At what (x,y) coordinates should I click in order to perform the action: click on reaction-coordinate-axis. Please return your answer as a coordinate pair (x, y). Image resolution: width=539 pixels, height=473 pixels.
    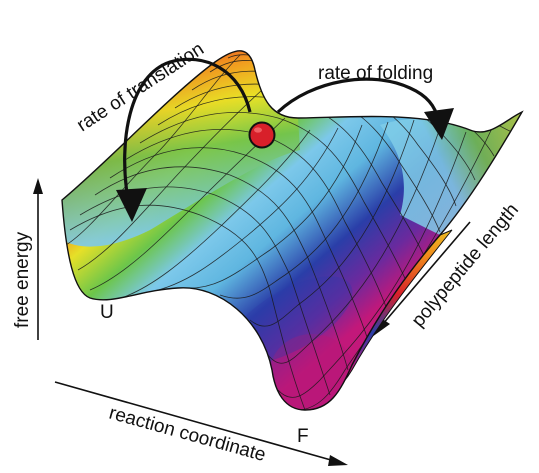
    Looking at the image, I should click on (201, 423).